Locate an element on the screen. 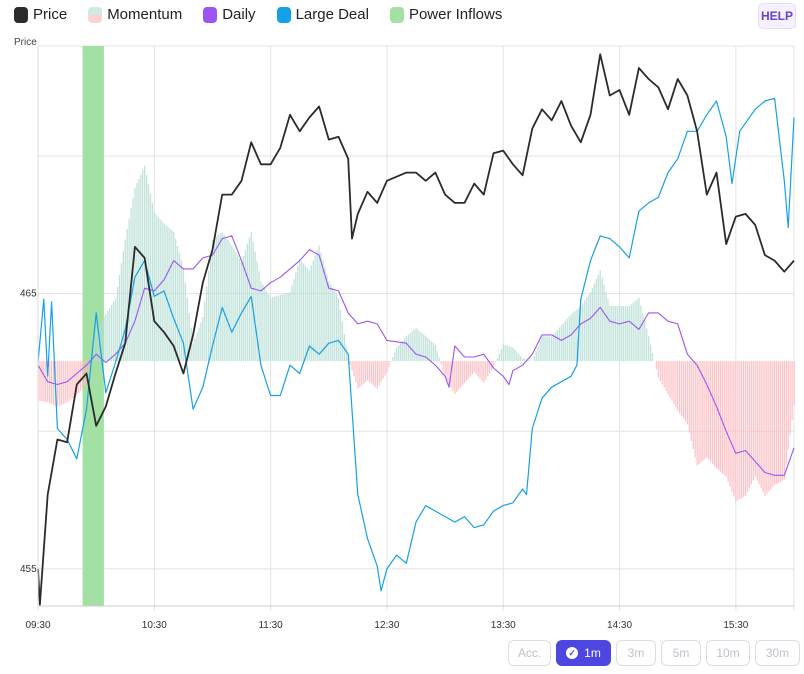 Image resolution: width=804 pixels, height=674 pixels. interval-button-acc: Acc. is located at coordinates (529, 653).